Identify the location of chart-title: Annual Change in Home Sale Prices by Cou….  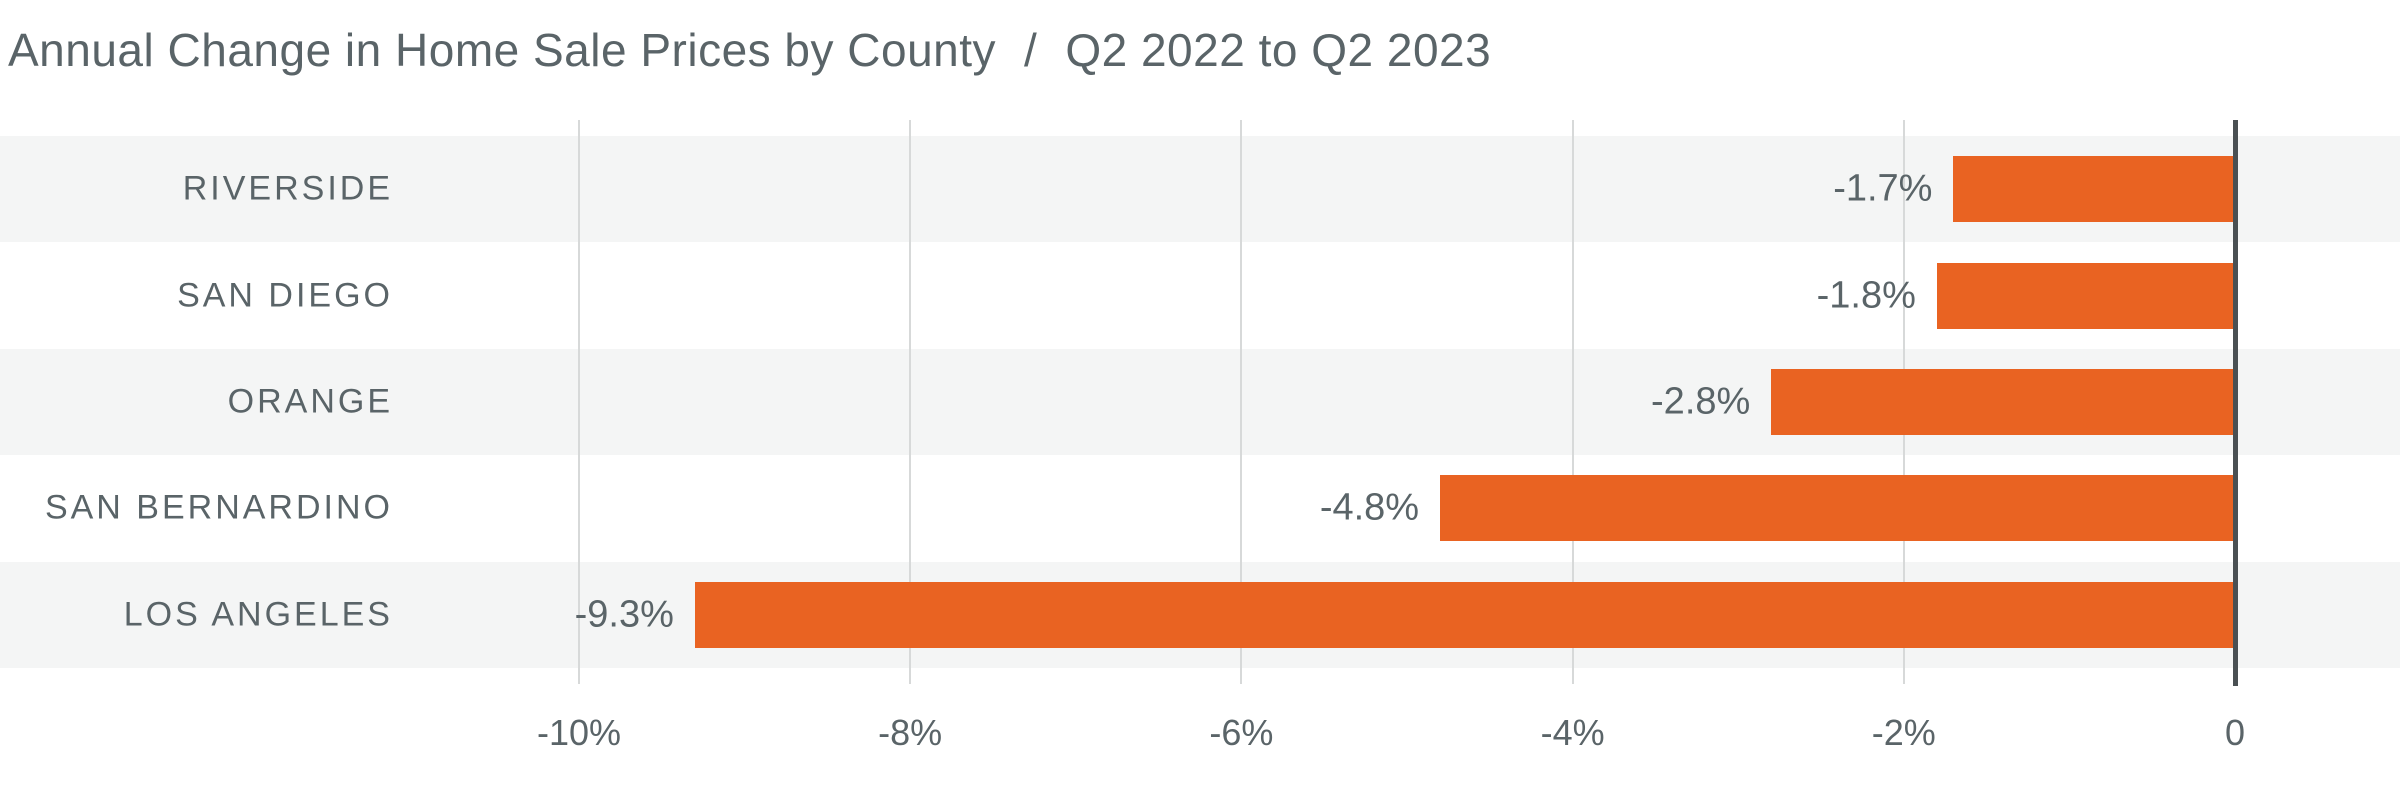
(749, 50).